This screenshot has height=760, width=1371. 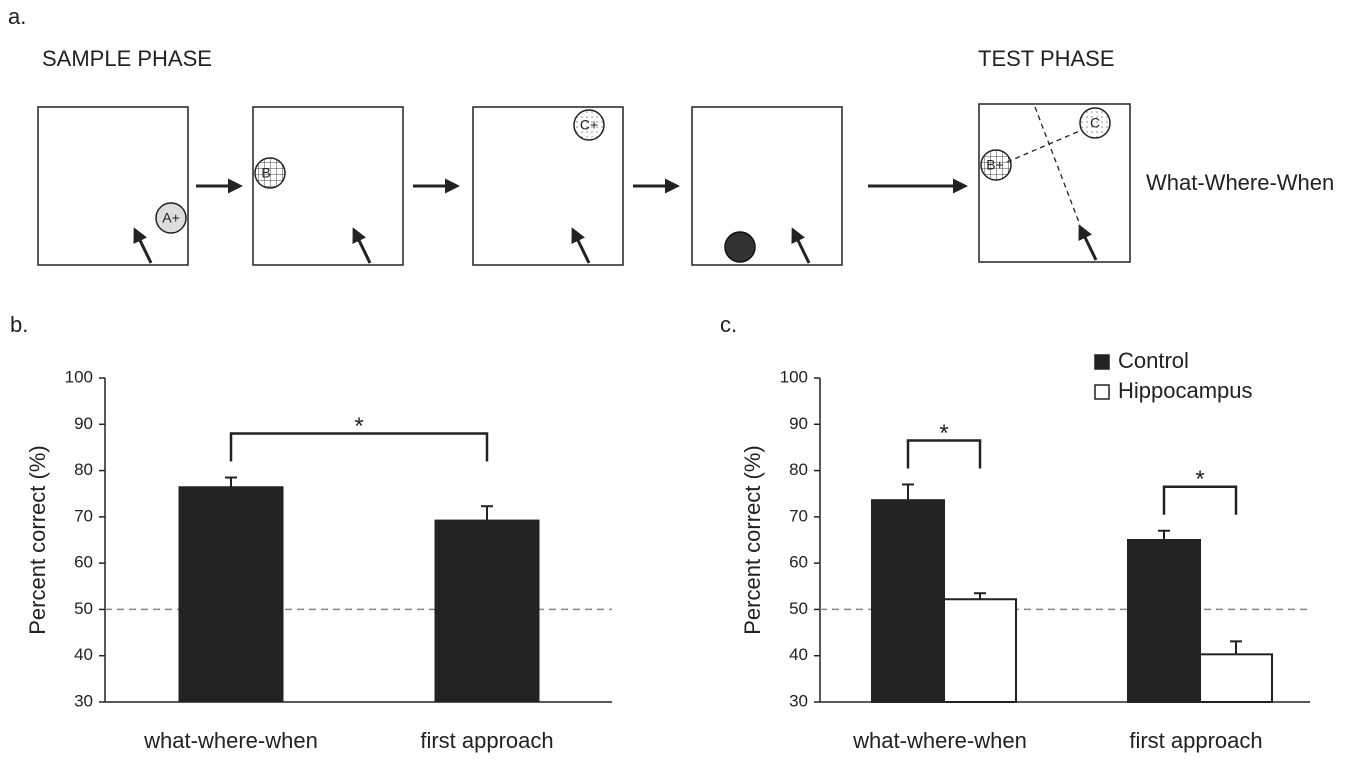 I want to click on dashed-paths, so click(x=1044, y=166).